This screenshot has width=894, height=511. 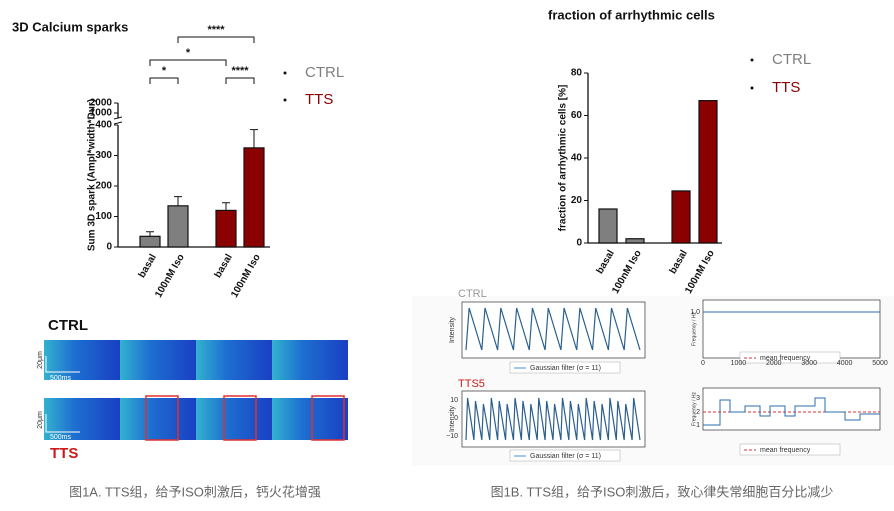 I want to click on caption: 图1B. TTS组，给予ISO刺激后，致心律失常细胞百分比减少, so click(x=662, y=491).